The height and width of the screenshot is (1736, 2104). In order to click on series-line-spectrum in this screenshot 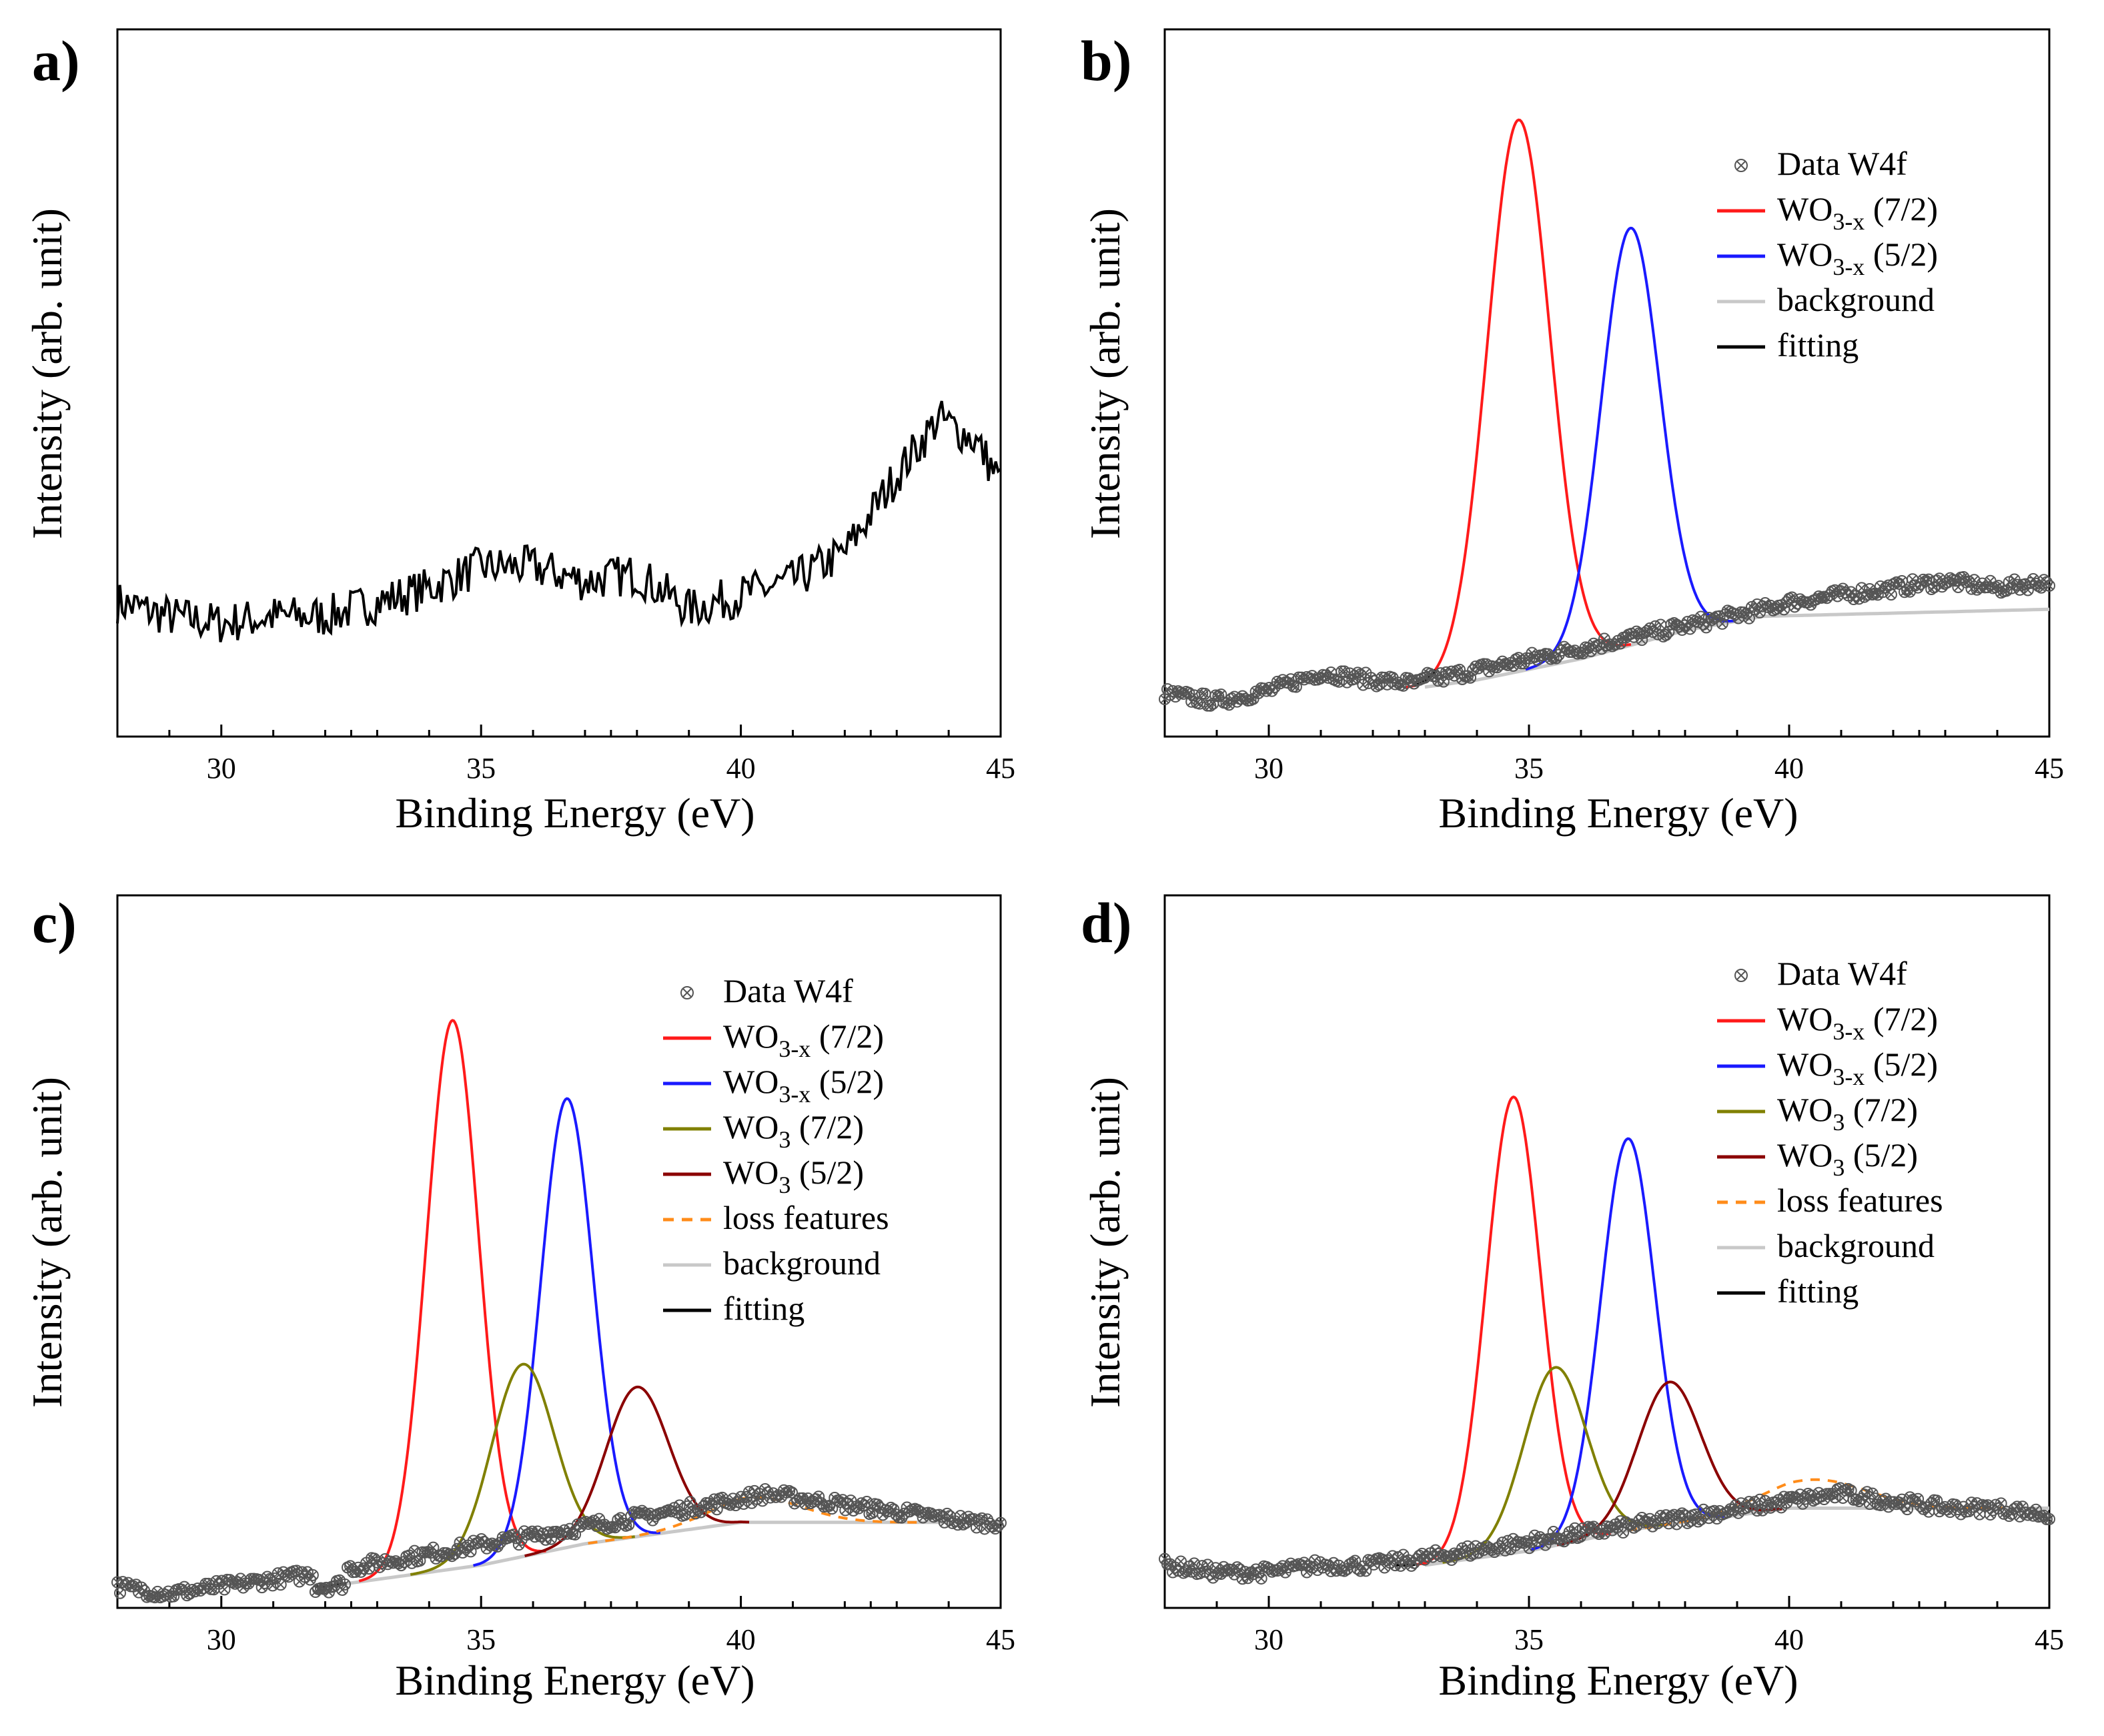, I will do `click(559, 521)`.